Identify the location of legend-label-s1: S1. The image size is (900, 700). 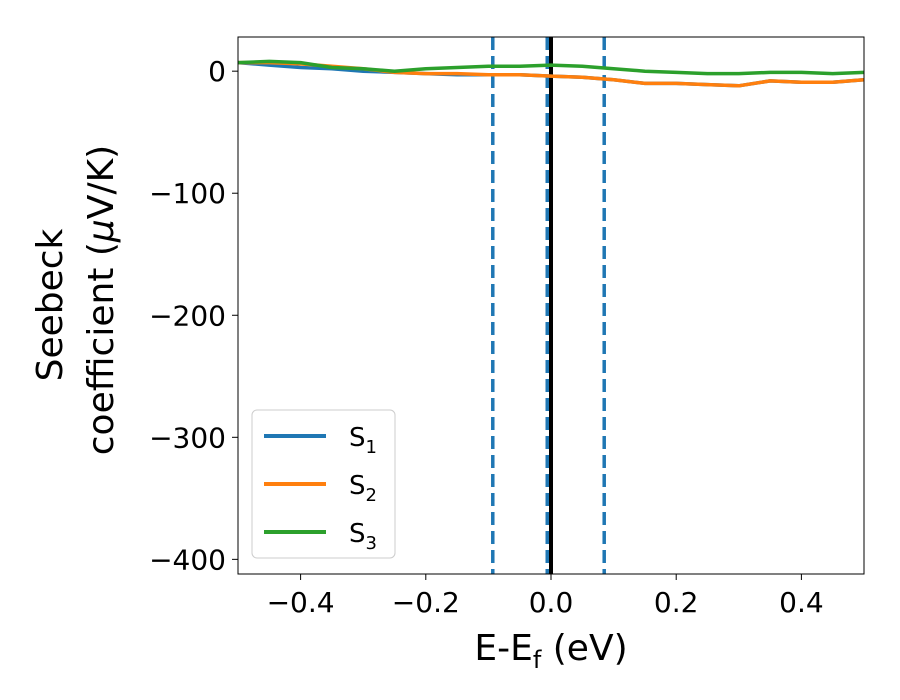
(363, 440).